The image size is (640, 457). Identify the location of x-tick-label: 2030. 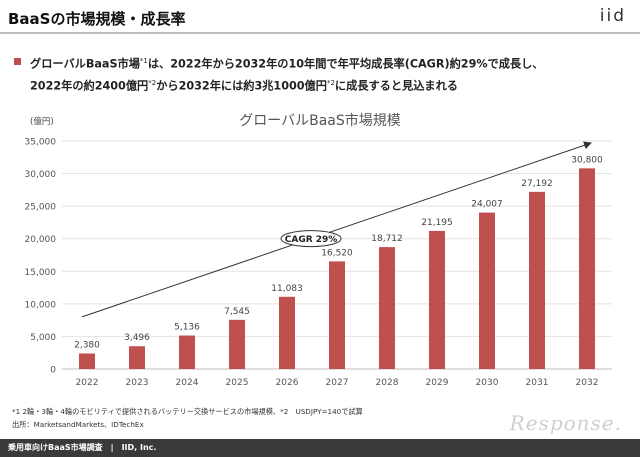
(487, 383).